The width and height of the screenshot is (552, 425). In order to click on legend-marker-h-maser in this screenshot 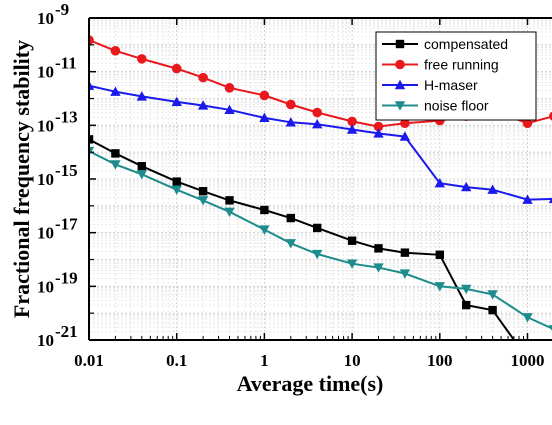, I will do `click(400, 84)`.